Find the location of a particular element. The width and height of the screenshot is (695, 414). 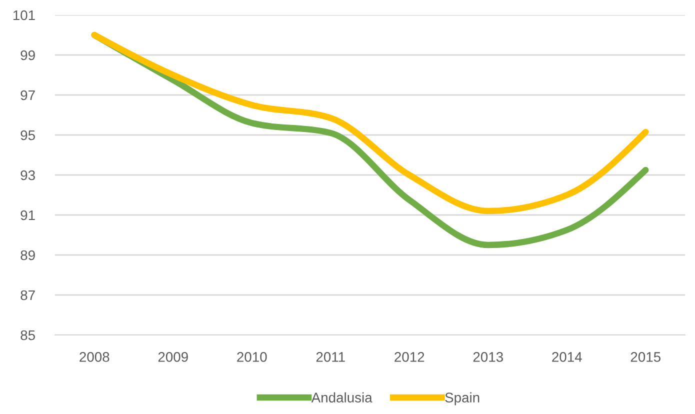

y-tick-label: 89 is located at coordinates (27, 255).